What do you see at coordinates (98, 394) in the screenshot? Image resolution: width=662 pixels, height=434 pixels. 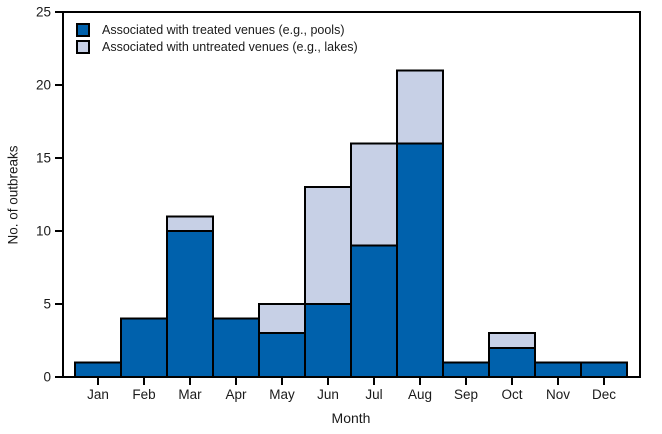 I see `x-tick-label: Jan` at bounding box center [98, 394].